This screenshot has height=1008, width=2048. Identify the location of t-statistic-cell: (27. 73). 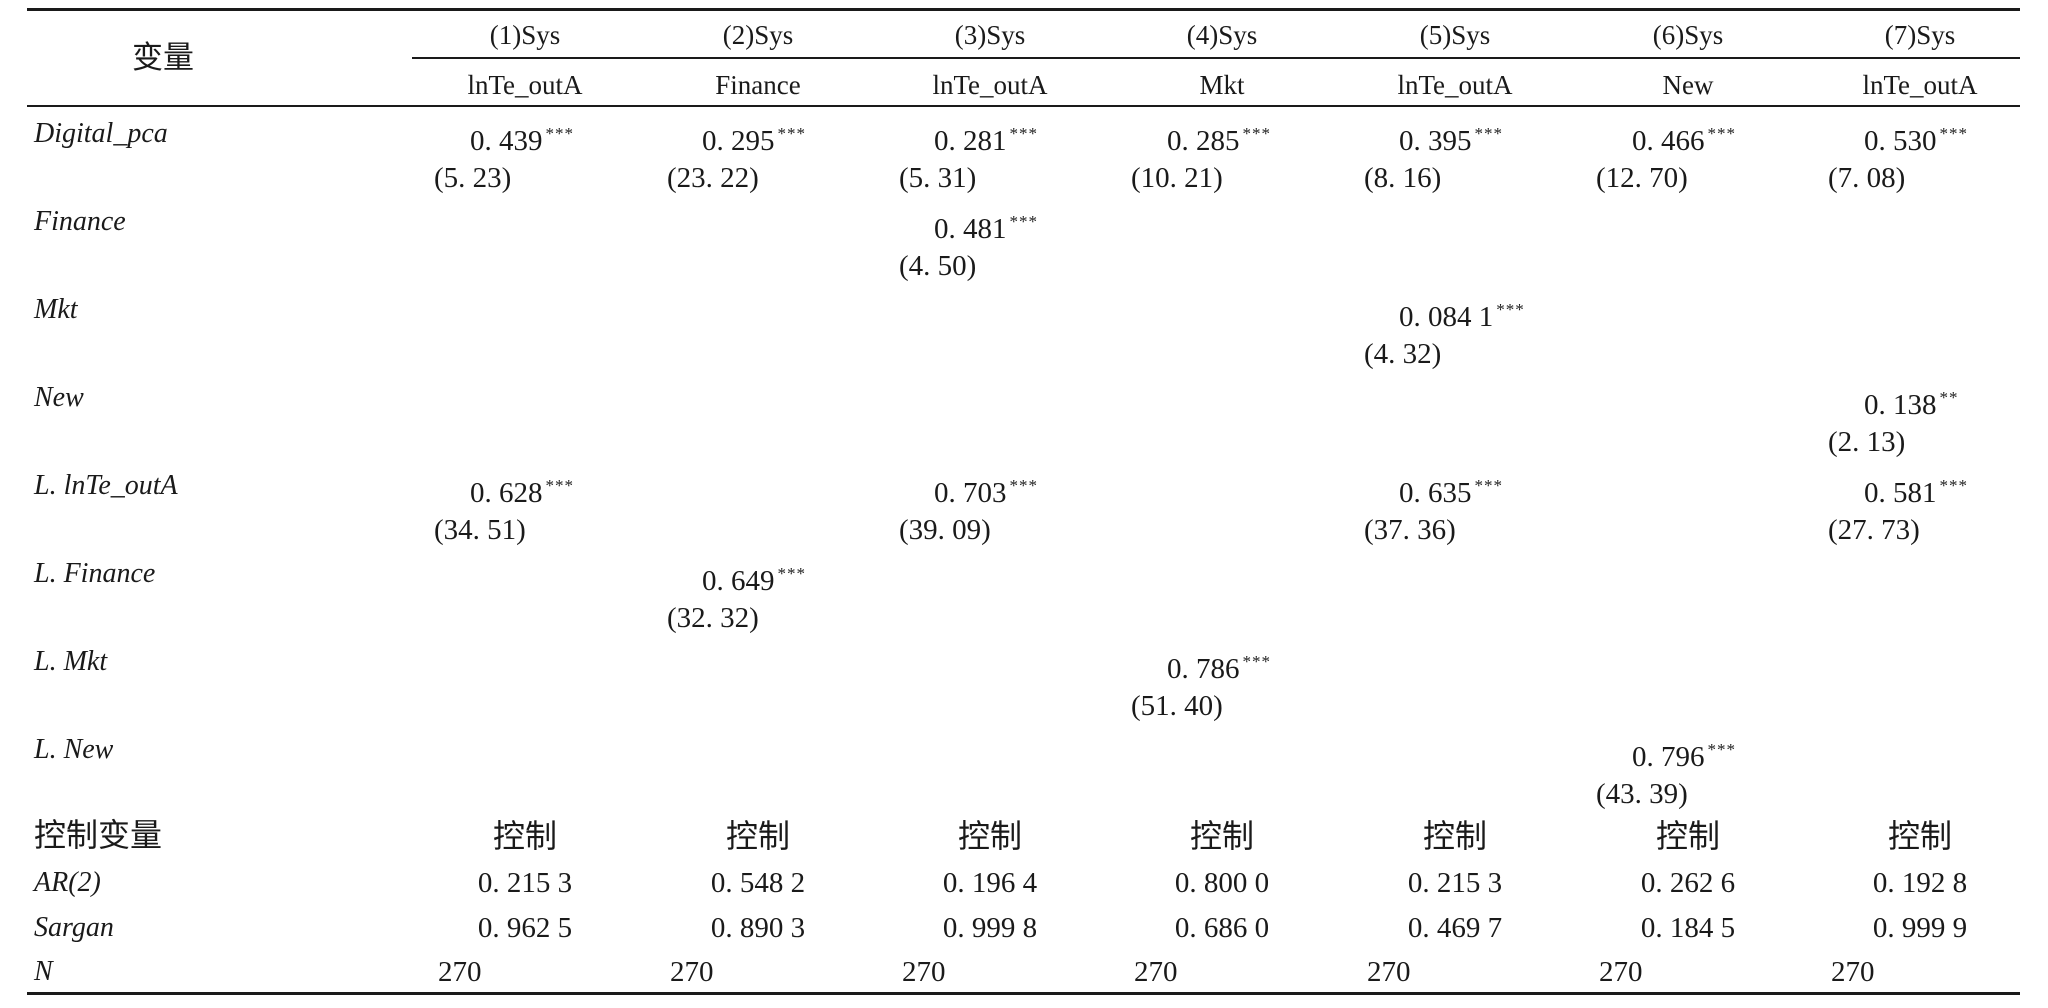
(1874, 530).